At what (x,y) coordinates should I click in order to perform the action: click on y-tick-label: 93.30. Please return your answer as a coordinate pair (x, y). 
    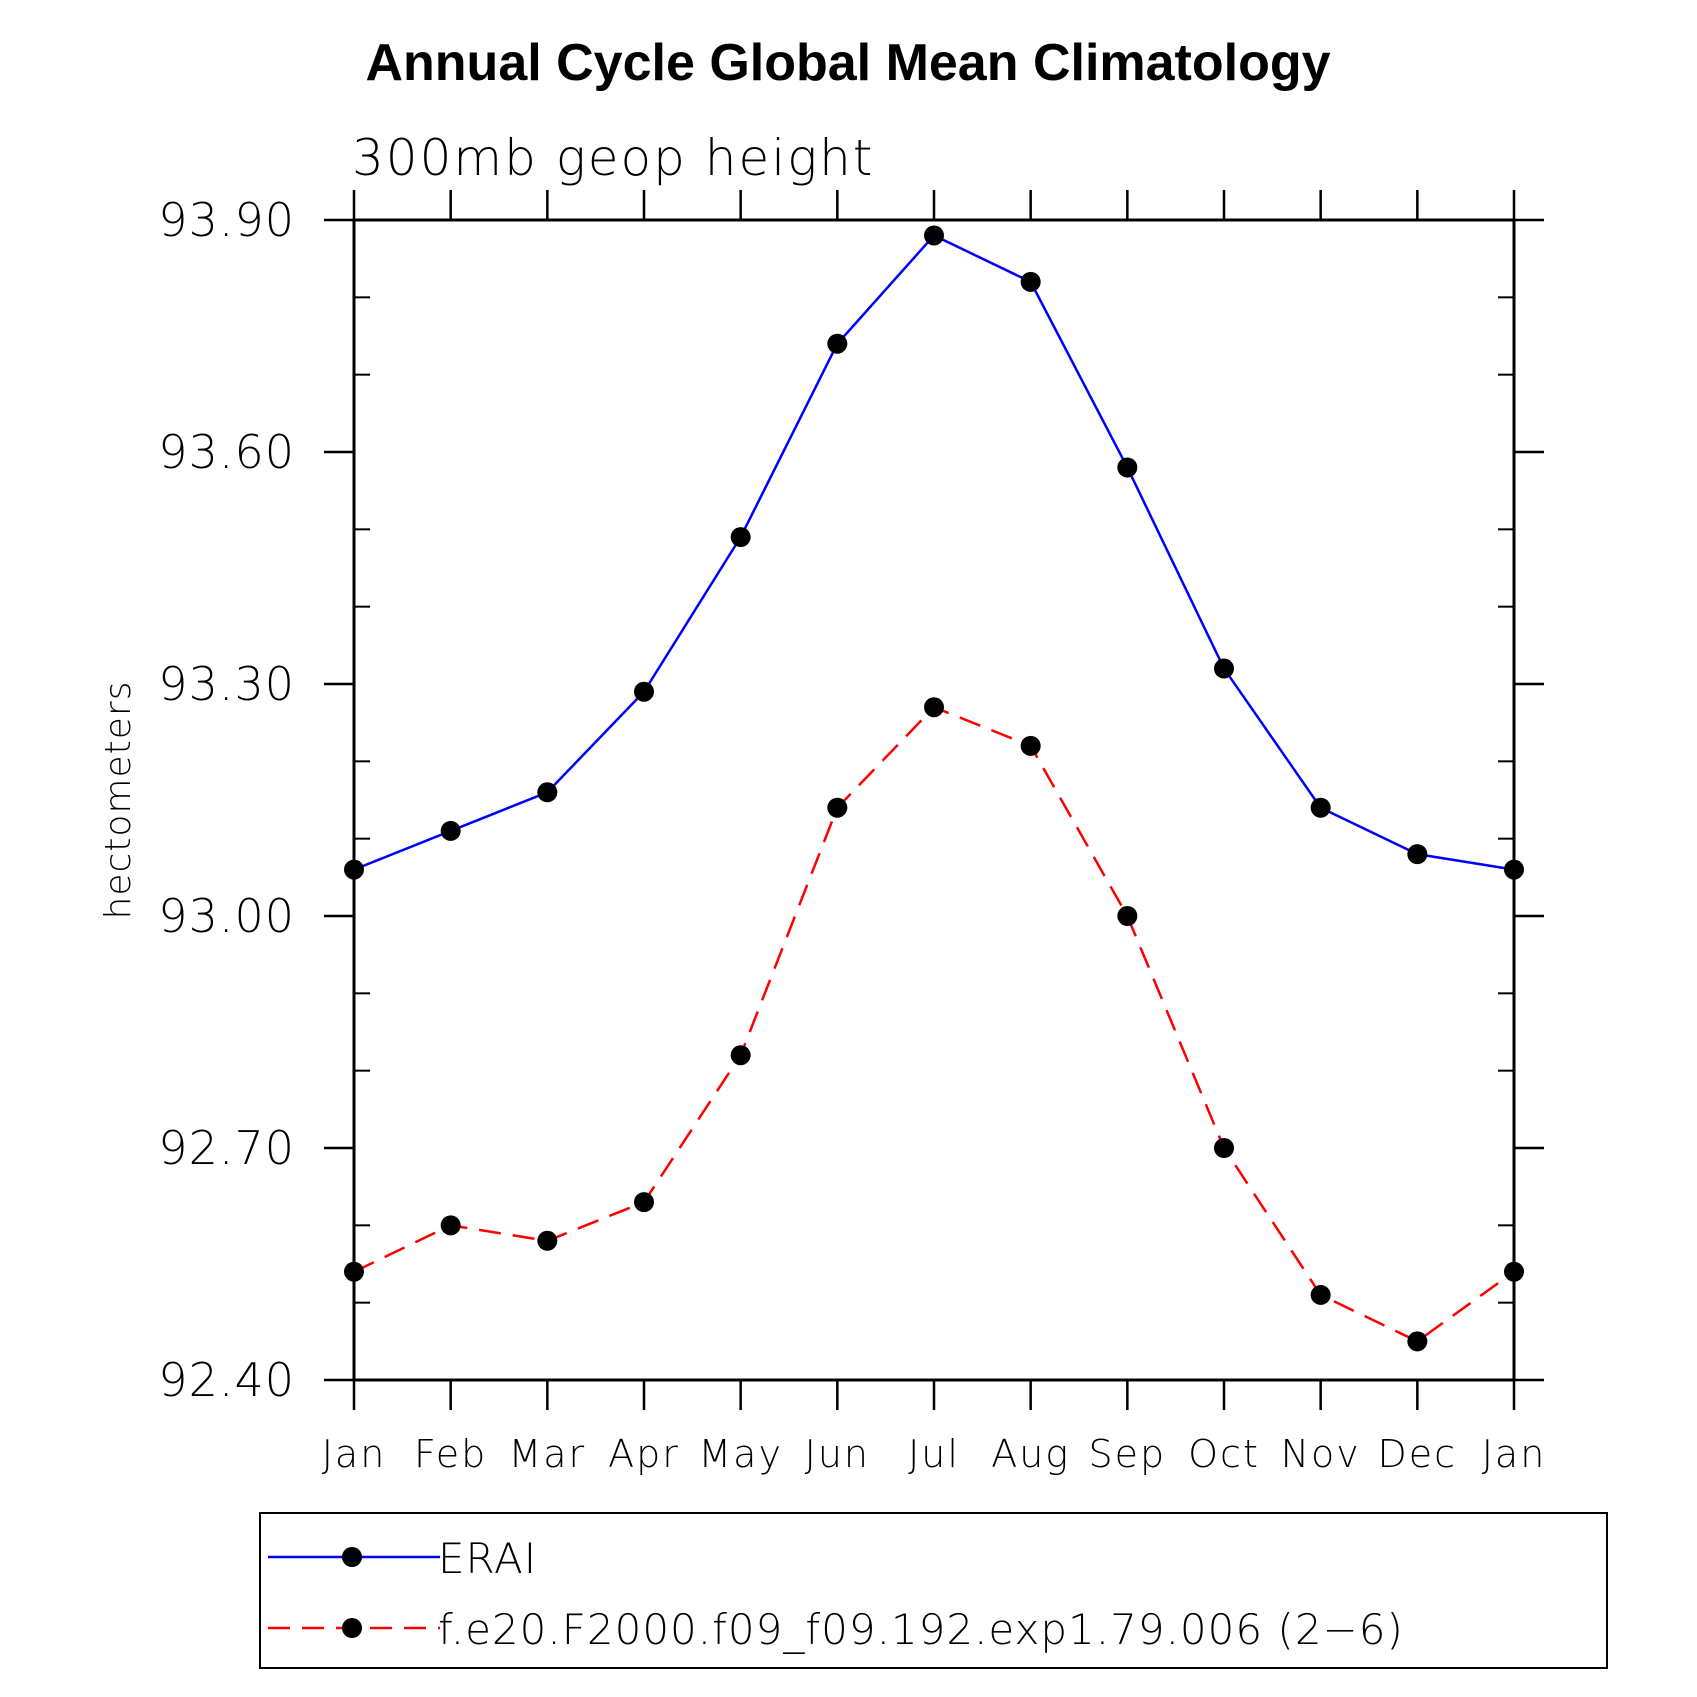
    Looking at the image, I should click on (226, 684).